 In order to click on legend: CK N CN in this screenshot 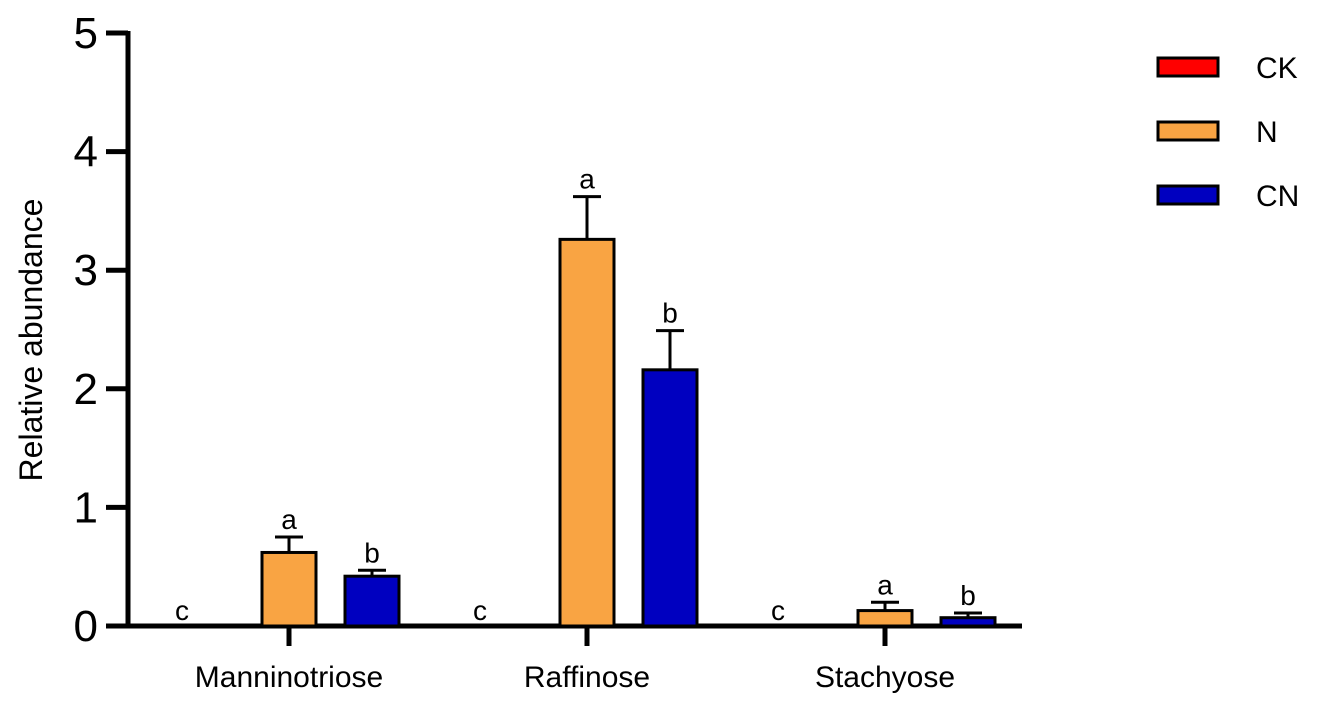, I will do `click(1227, 132)`.